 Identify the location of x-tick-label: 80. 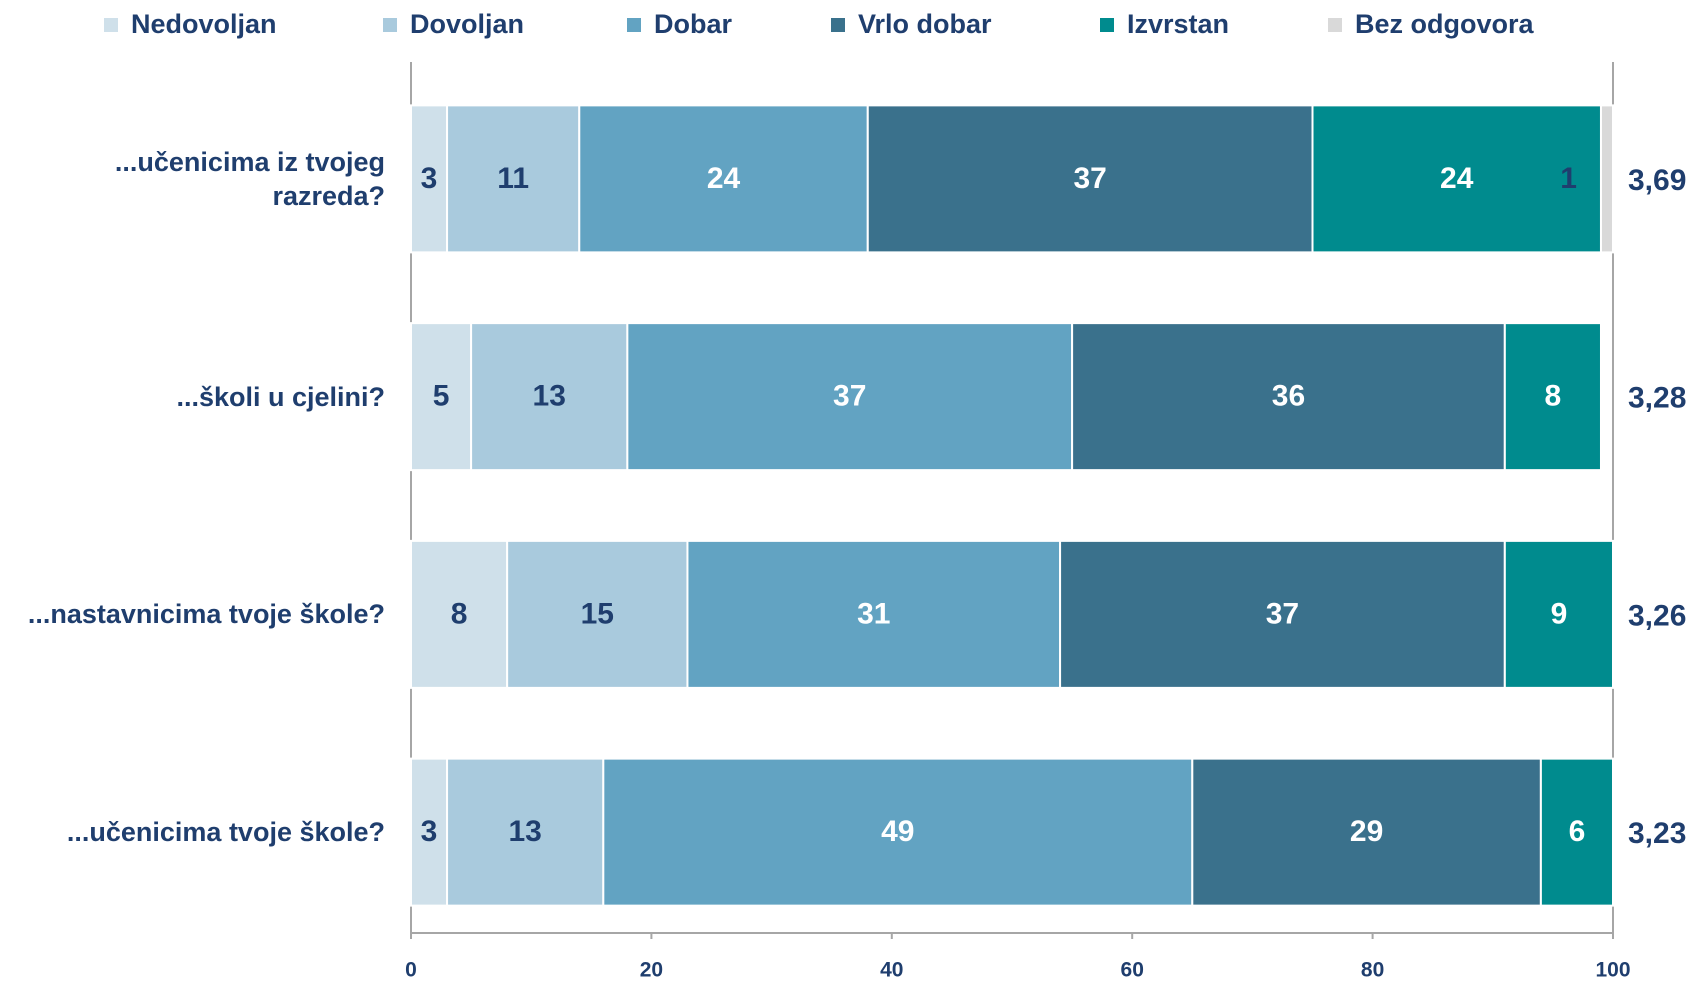
(1372, 970).